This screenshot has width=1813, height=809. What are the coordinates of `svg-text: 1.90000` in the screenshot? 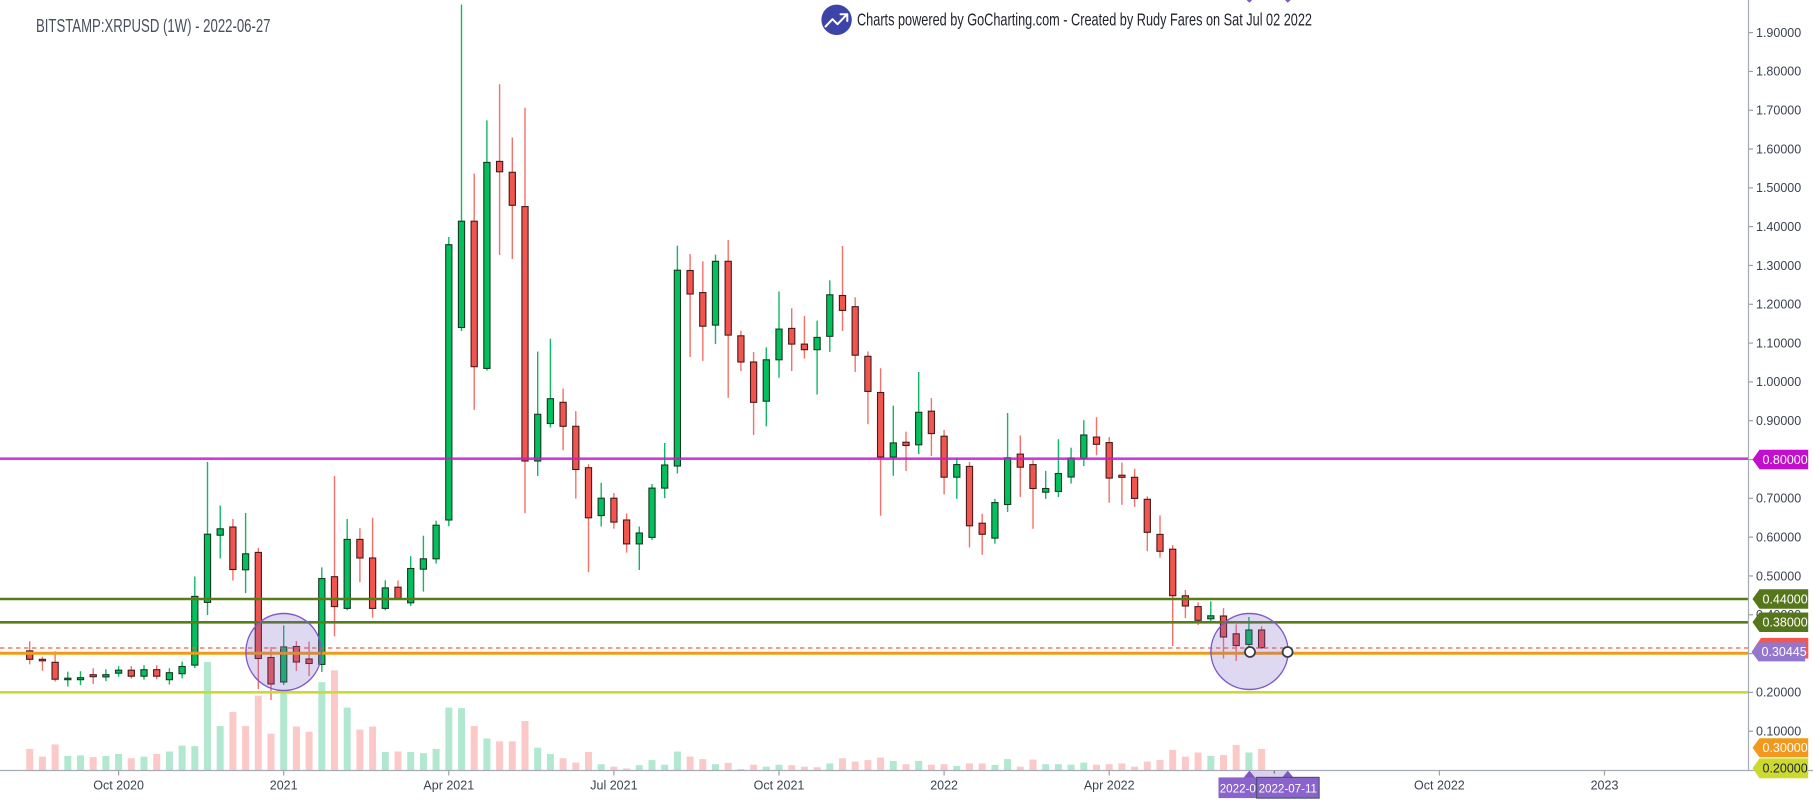 It's located at (1778, 33).